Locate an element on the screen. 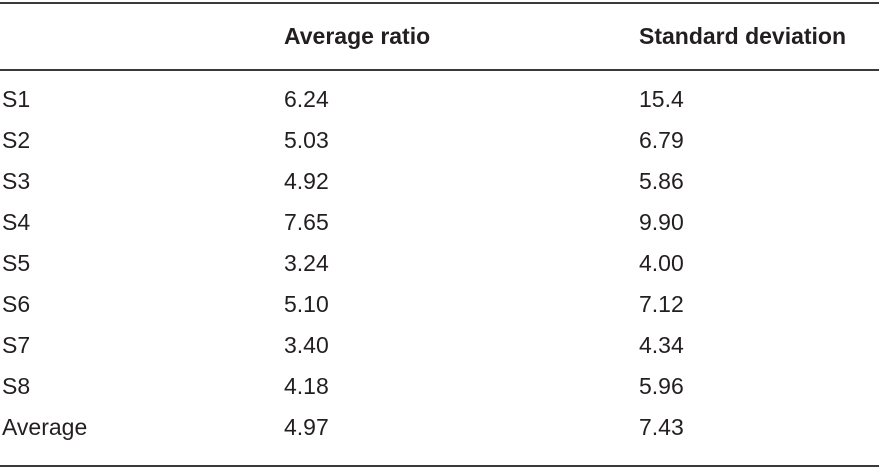 Image resolution: width=879 pixels, height=468 pixels. row-label: S4 is located at coordinates (16, 222).